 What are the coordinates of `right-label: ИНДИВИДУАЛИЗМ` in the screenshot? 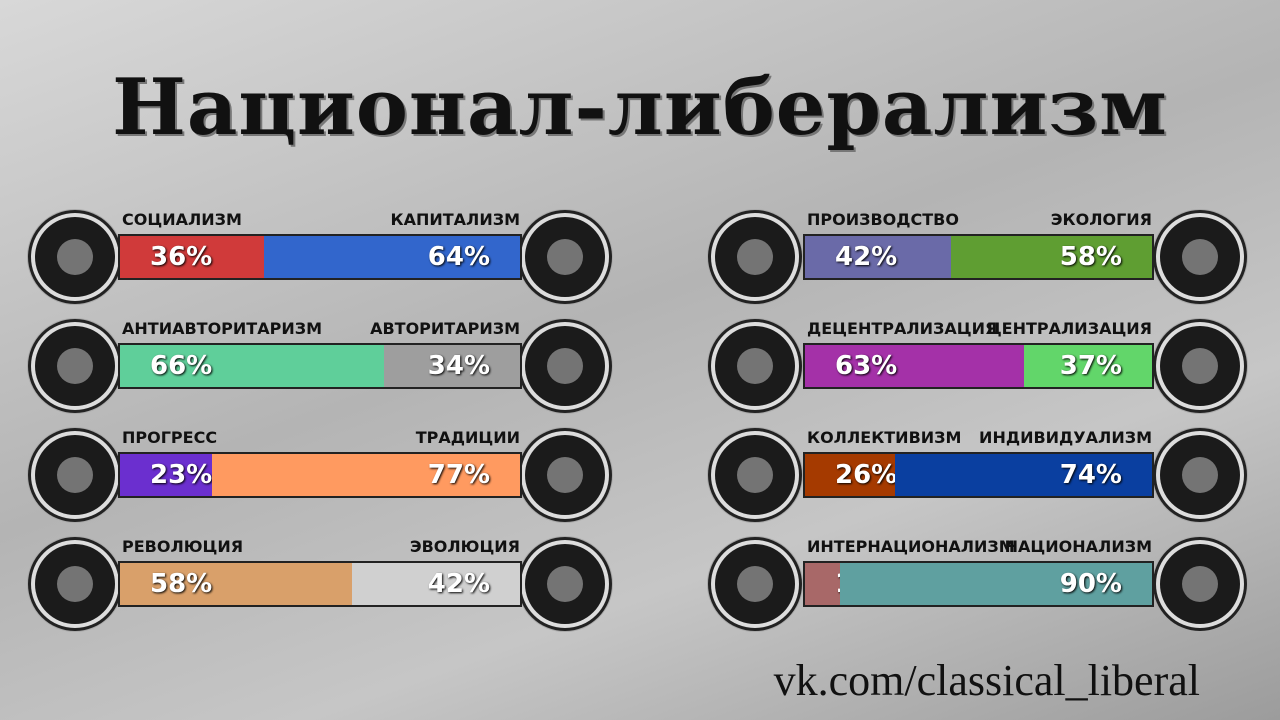 It's located at (1065, 437).